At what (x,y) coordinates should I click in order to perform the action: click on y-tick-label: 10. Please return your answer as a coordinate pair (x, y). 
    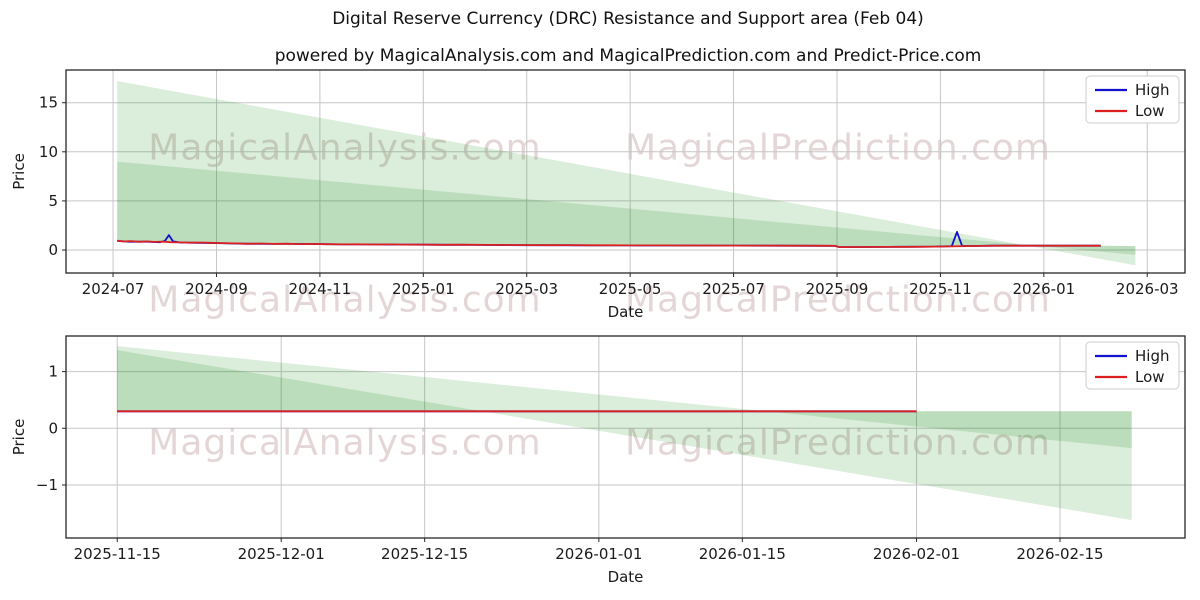
    Looking at the image, I should click on (48, 152).